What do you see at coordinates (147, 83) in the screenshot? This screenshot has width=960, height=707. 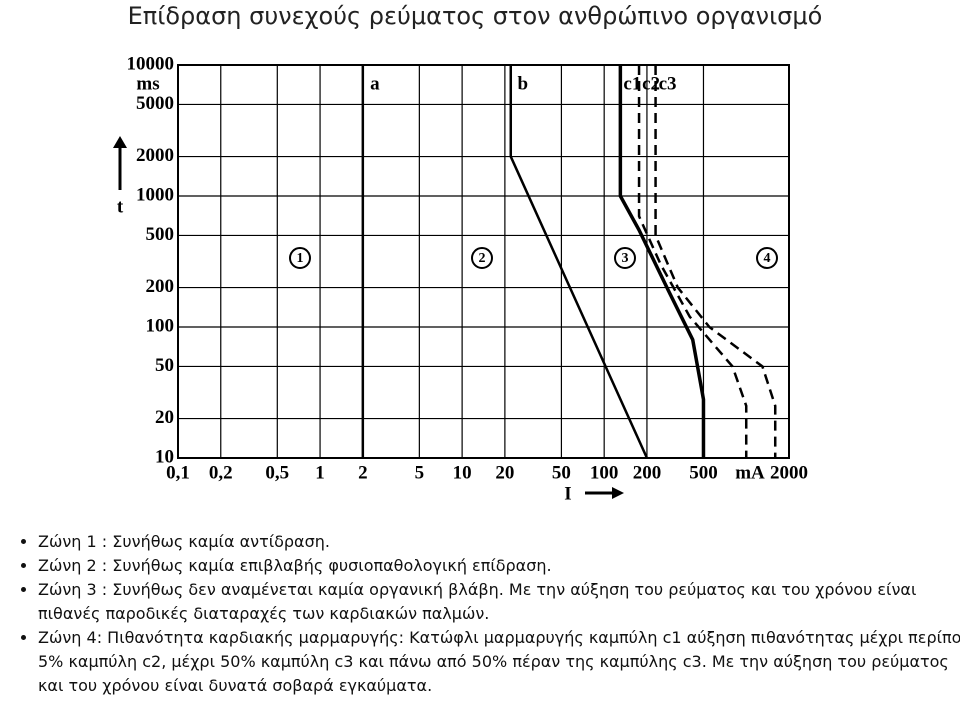 I see `y-unit: ms` at bounding box center [147, 83].